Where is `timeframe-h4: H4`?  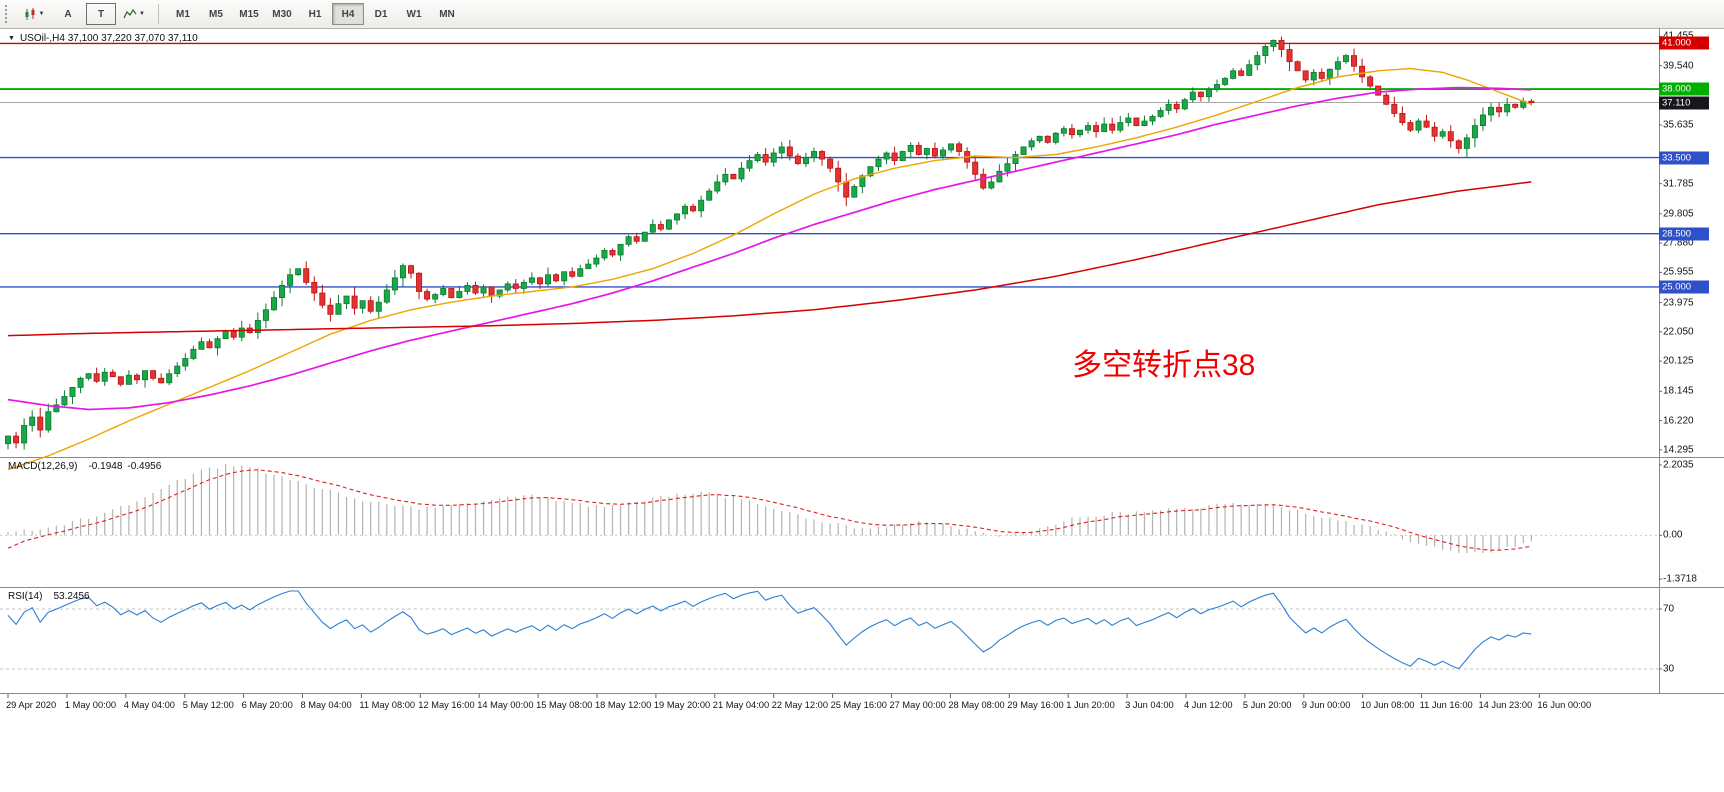
timeframe-h4: H4 is located at coordinates (348, 14).